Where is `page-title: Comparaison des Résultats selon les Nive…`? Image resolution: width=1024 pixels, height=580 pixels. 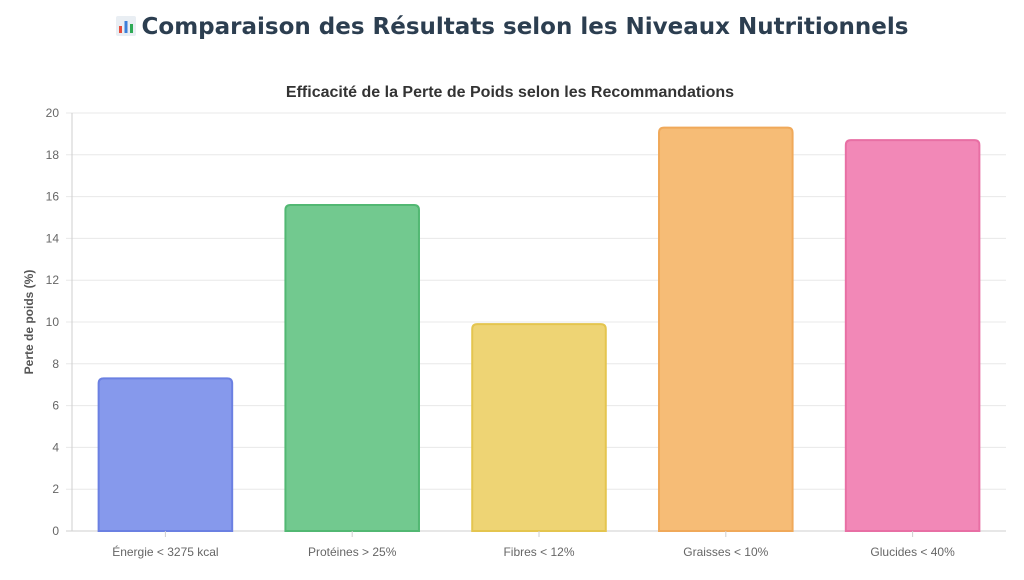 page-title: Comparaison des Résultats selon les Nive… is located at coordinates (512, 28).